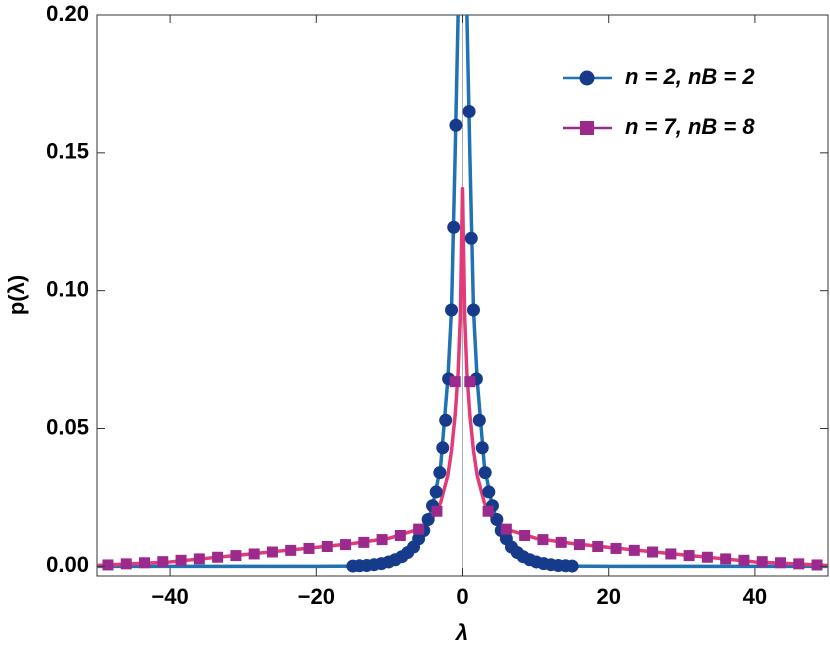 This screenshot has width=830, height=656. What do you see at coordinates (316, 596) in the screenshot?
I see `x-tick-label: −20` at bounding box center [316, 596].